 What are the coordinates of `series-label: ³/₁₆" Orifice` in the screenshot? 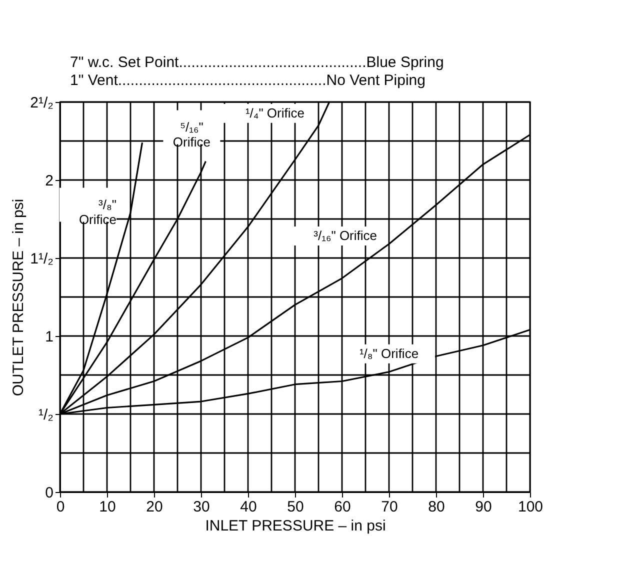 It's located at (345, 235).